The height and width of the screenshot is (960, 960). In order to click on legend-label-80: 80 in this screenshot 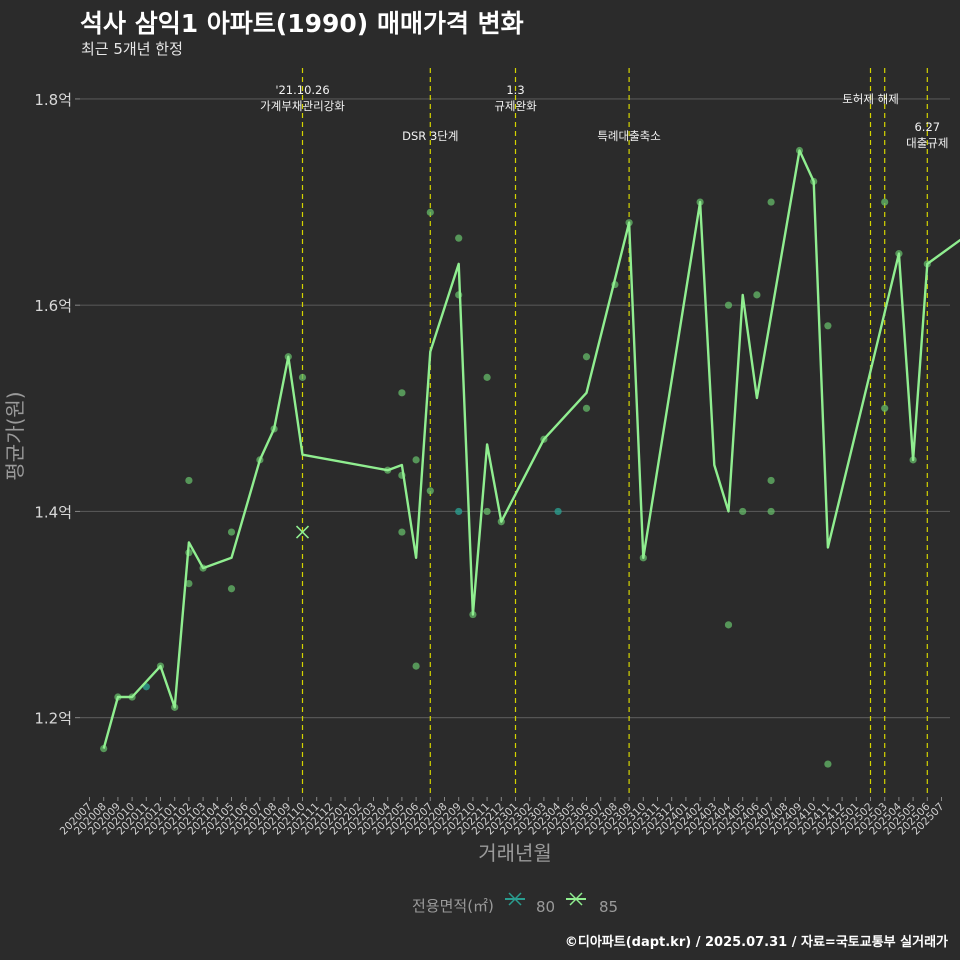, I will do `click(545, 907)`.